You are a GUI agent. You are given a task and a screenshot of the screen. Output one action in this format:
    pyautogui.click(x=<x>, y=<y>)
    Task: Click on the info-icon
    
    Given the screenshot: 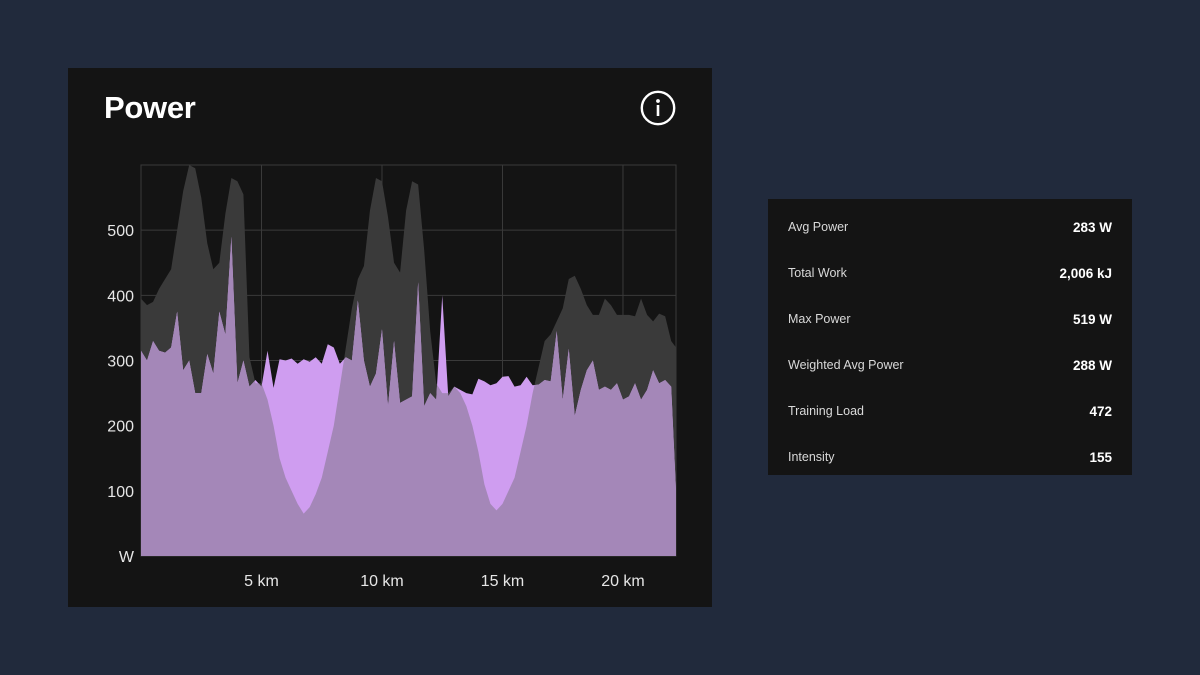 What is the action you would take?
    pyautogui.click(x=658, y=108)
    